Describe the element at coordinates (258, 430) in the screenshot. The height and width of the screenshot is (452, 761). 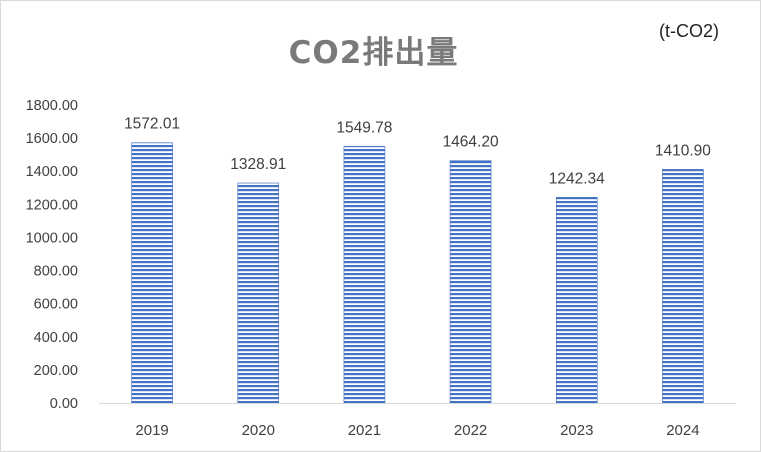
I see `x-tick-label: 2020` at that location.